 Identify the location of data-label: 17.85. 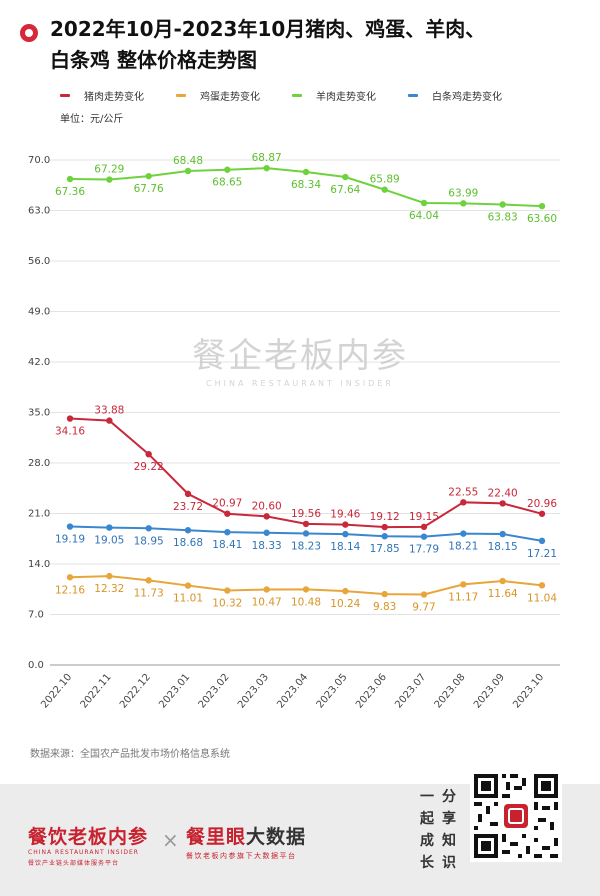
(385, 549).